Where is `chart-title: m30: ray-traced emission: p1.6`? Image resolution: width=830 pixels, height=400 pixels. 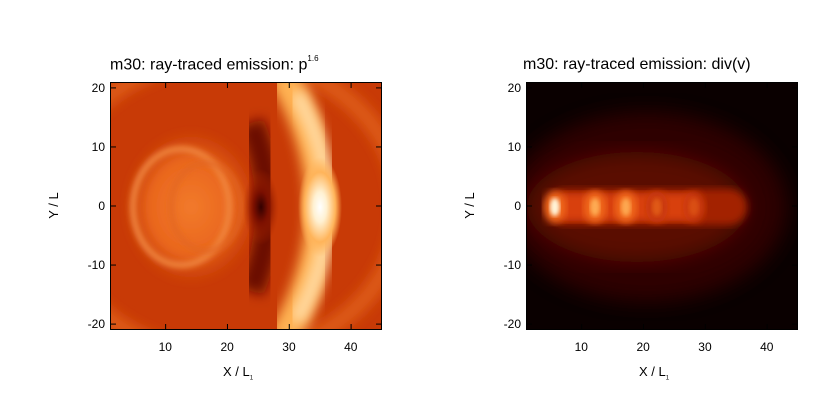
chart-title: m30: ray-traced emission: p1.6 is located at coordinates (214, 64).